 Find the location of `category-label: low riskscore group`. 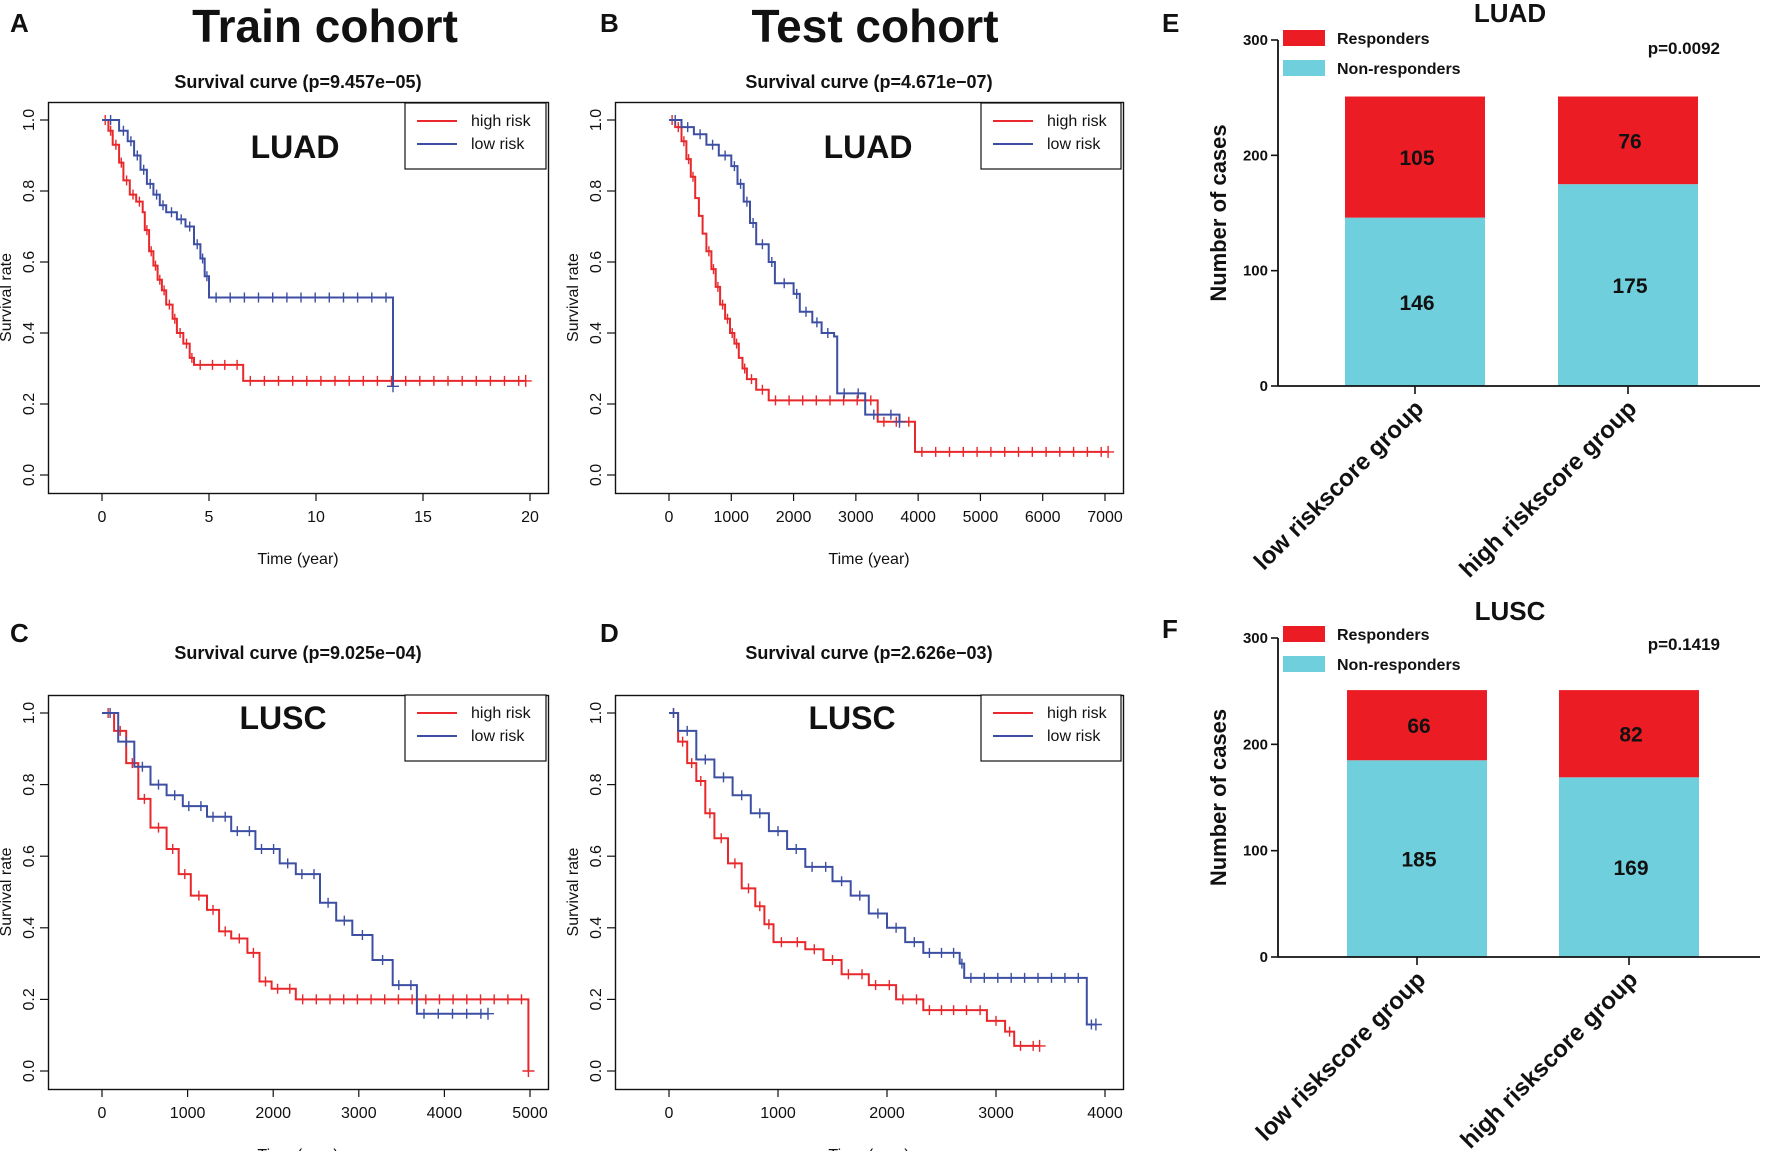

category-label: low riskscore group is located at coordinates (1341, 1056).